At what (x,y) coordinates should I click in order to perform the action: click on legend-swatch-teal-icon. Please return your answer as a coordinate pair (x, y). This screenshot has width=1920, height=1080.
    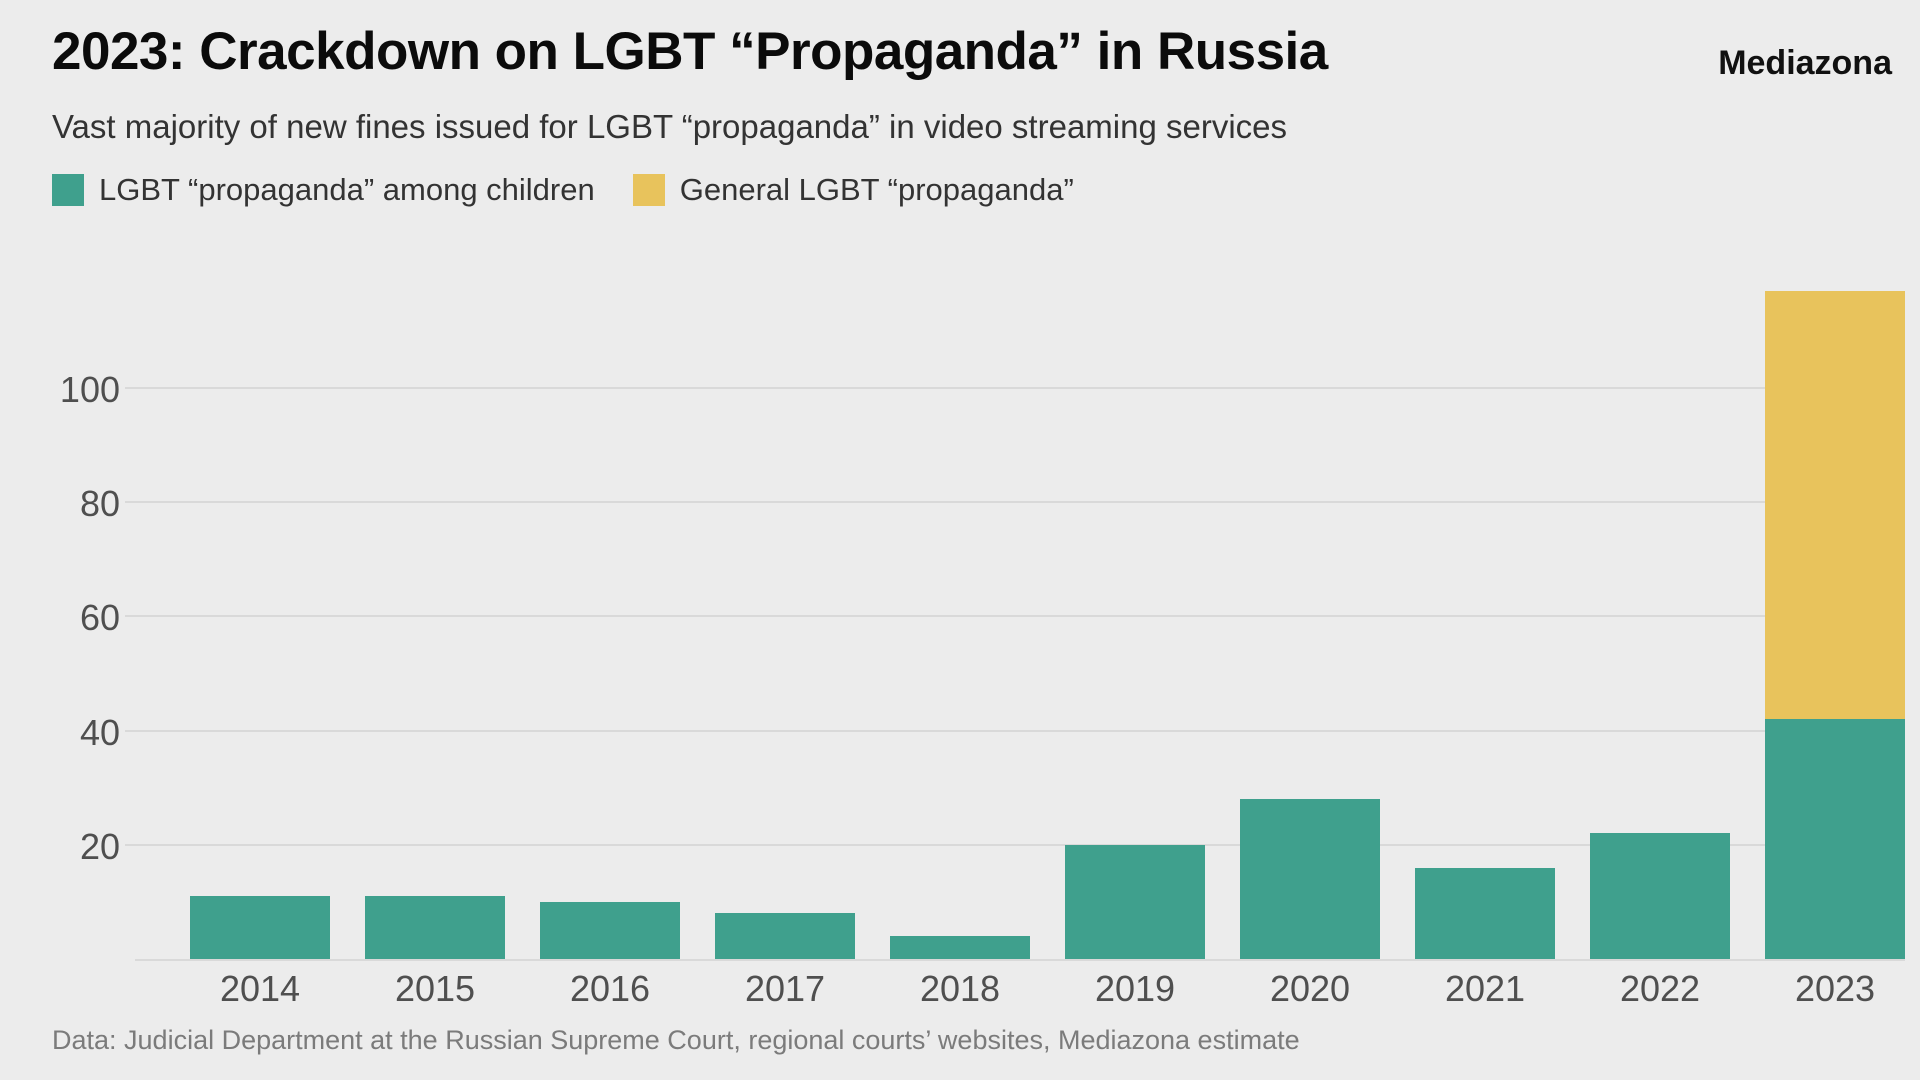
    Looking at the image, I should click on (68, 190).